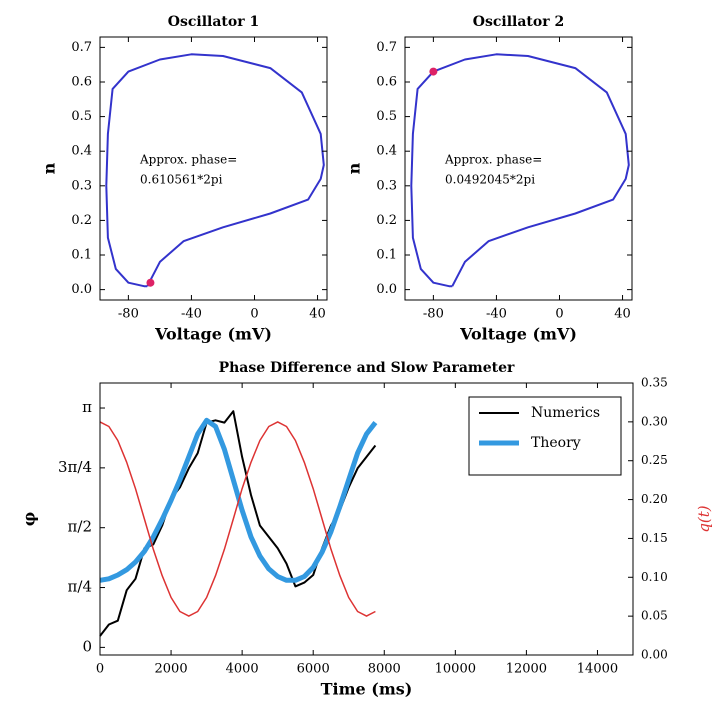 Image resolution: width=720 pixels, height=720 pixels. What do you see at coordinates (704, 518) in the screenshot?
I see `y2-axis-label: q(t)` at bounding box center [704, 518].